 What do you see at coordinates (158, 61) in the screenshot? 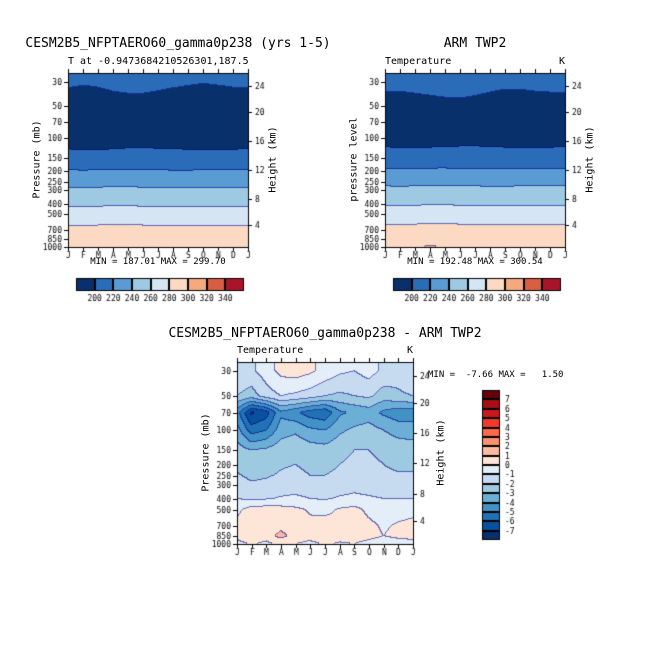
I see `panel1-subtitle-left: T at -0.9473684210526301,187.5` at bounding box center [158, 61].